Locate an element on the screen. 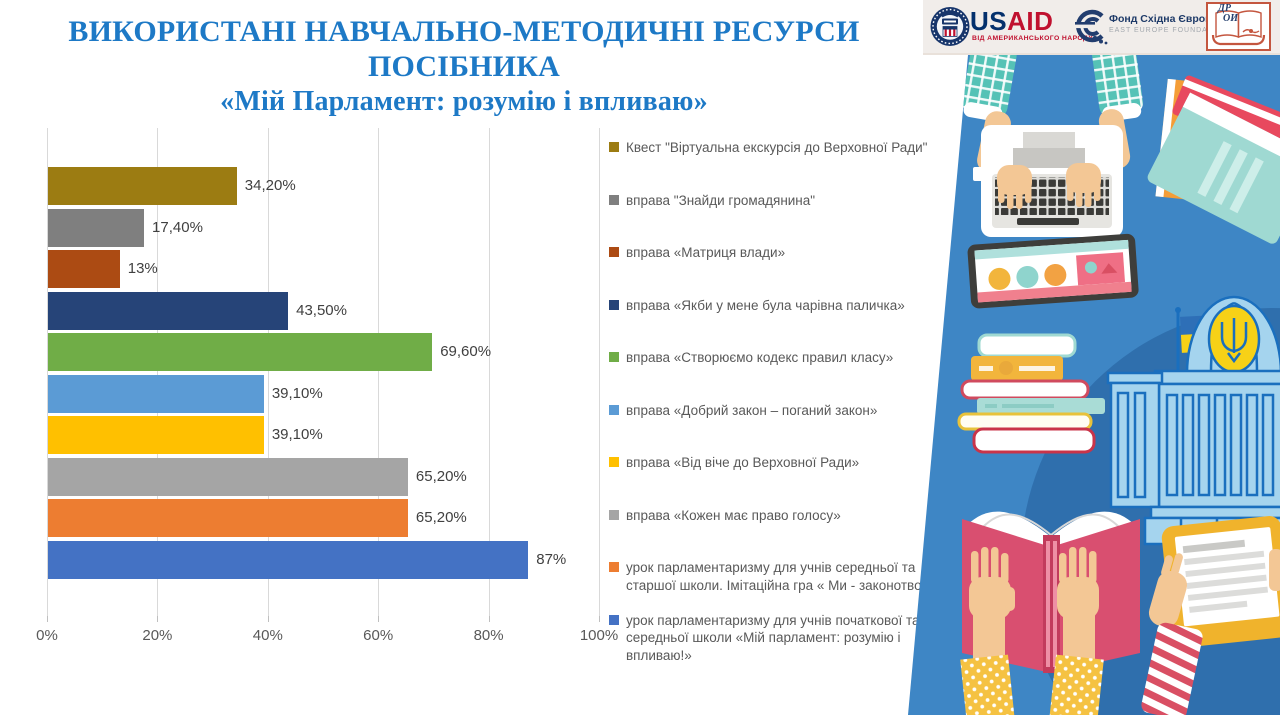 This screenshot has width=1280, height=720. x-axis-label-40%: 40% is located at coordinates (267, 635).